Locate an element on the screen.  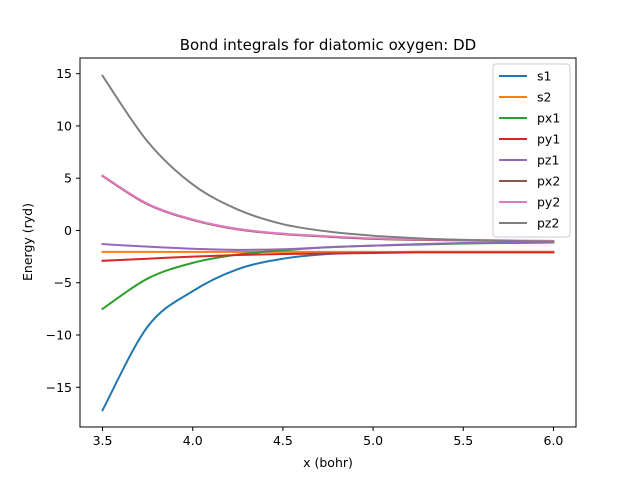
legend-items: s1 s2 px1 py1 pz1 px2 py2 pz2 is located at coordinates (529, 150).